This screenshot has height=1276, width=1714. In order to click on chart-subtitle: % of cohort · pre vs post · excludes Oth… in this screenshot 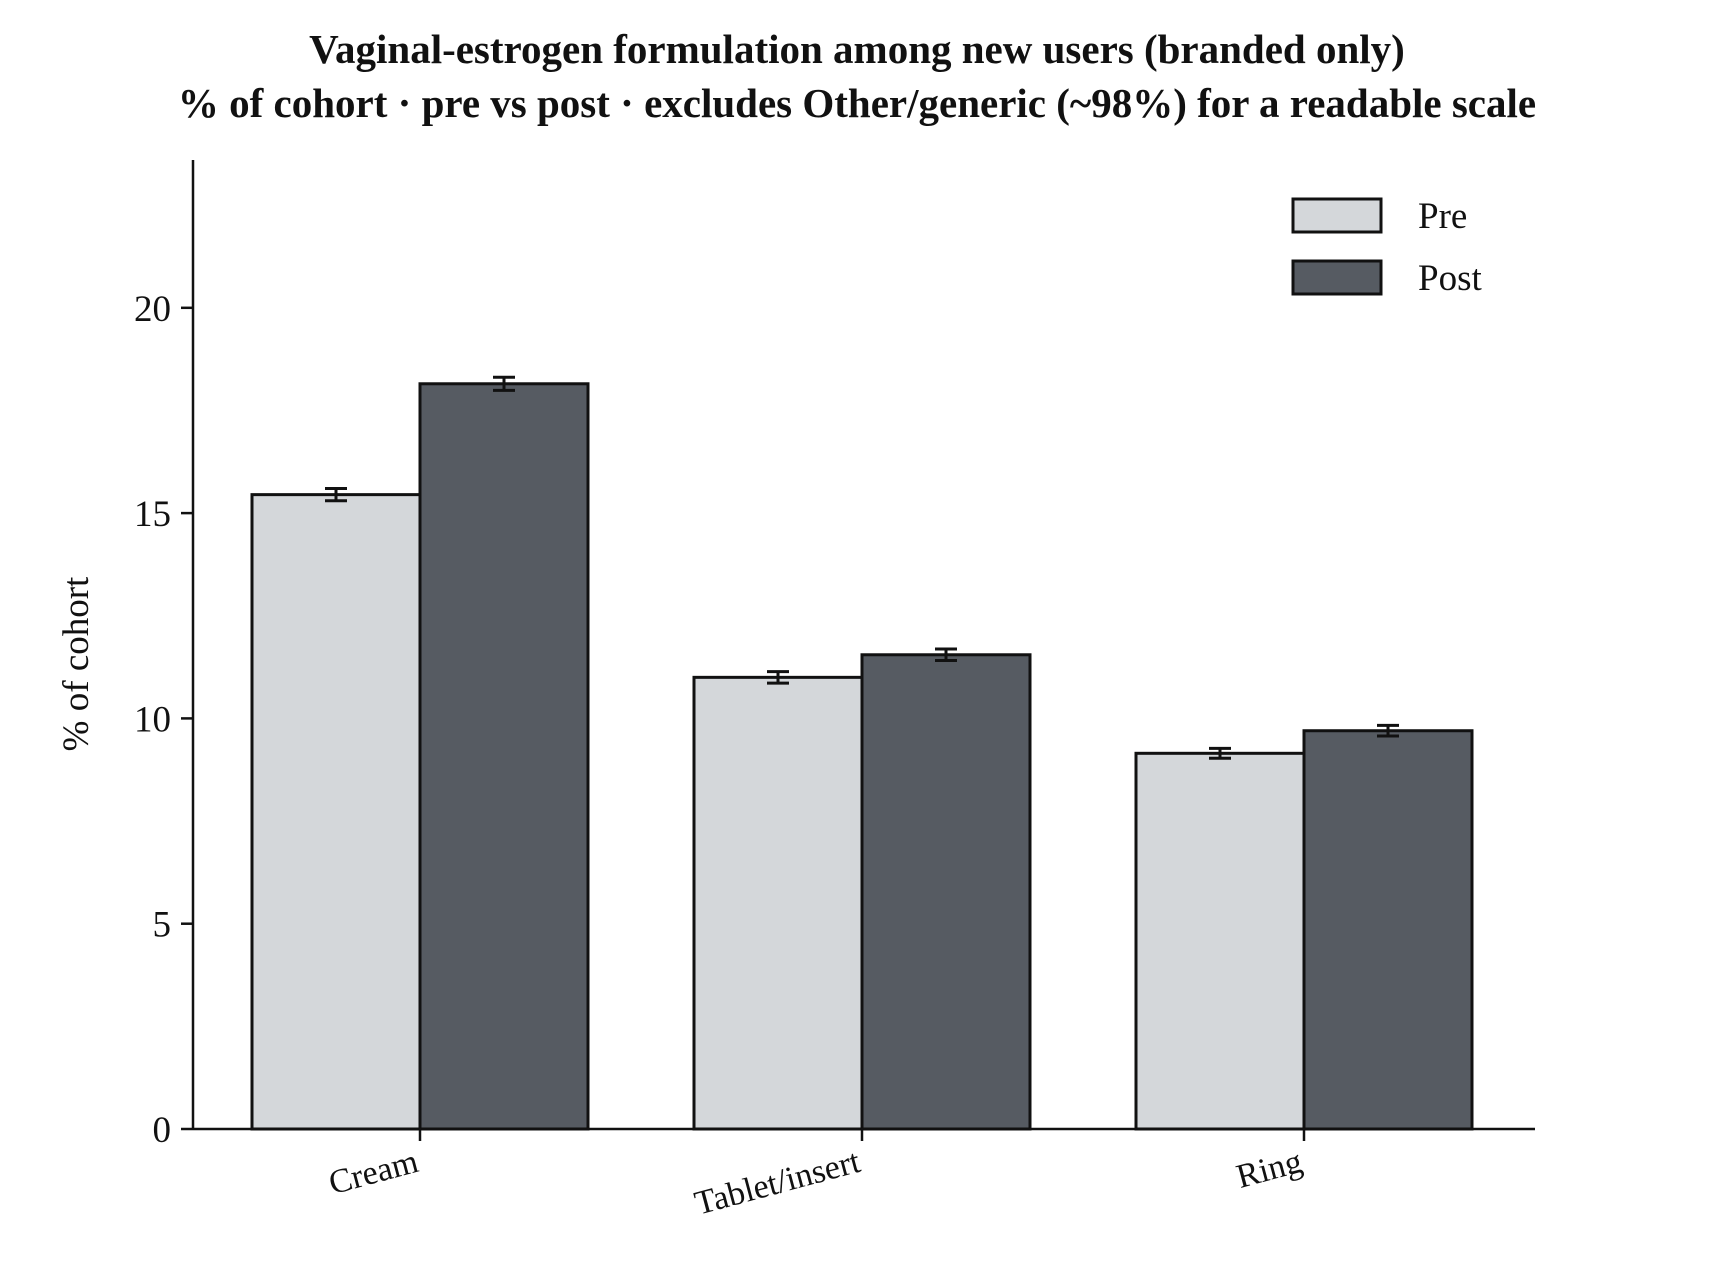, I will do `click(857, 103)`.